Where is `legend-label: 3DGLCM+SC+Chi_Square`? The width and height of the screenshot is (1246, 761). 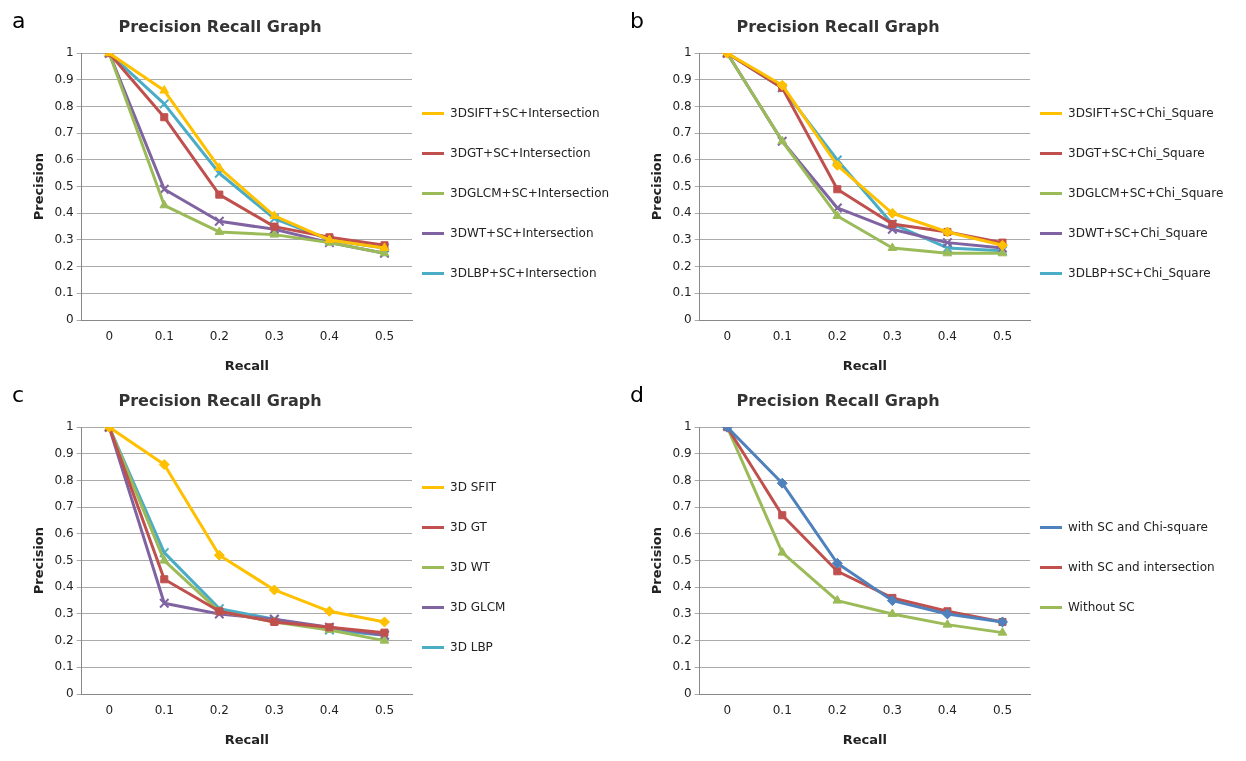
legend-label: 3DGLCM+SC+Chi_Square is located at coordinates (1146, 193).